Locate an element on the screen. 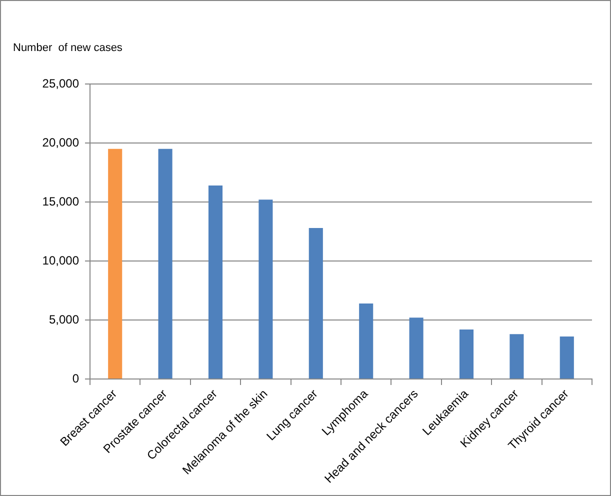 Image resolution: width=611 pixels, height=496 pixels. y-axis-title: Number of new cases is located at coordinates (68, 48).